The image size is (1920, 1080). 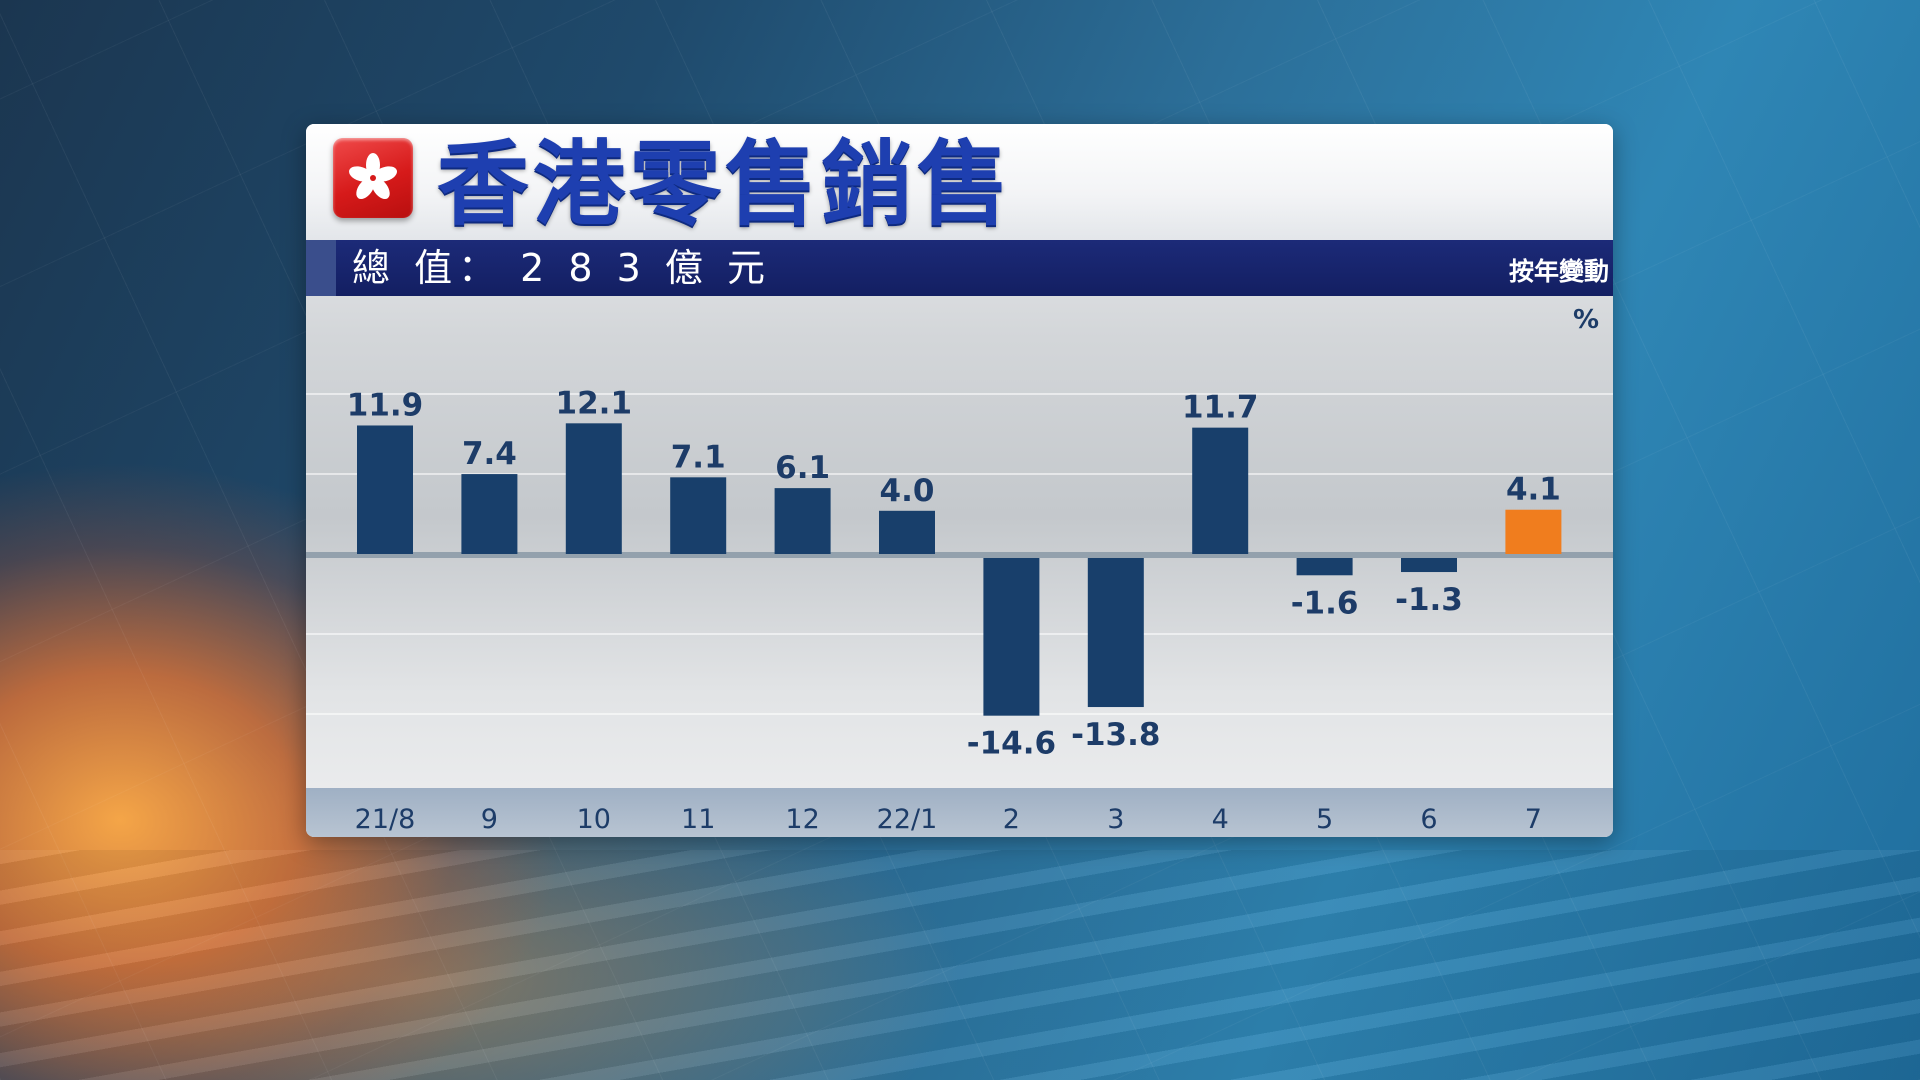 I want to click on x-tick-label: 5, so click(x=1324, y=819).